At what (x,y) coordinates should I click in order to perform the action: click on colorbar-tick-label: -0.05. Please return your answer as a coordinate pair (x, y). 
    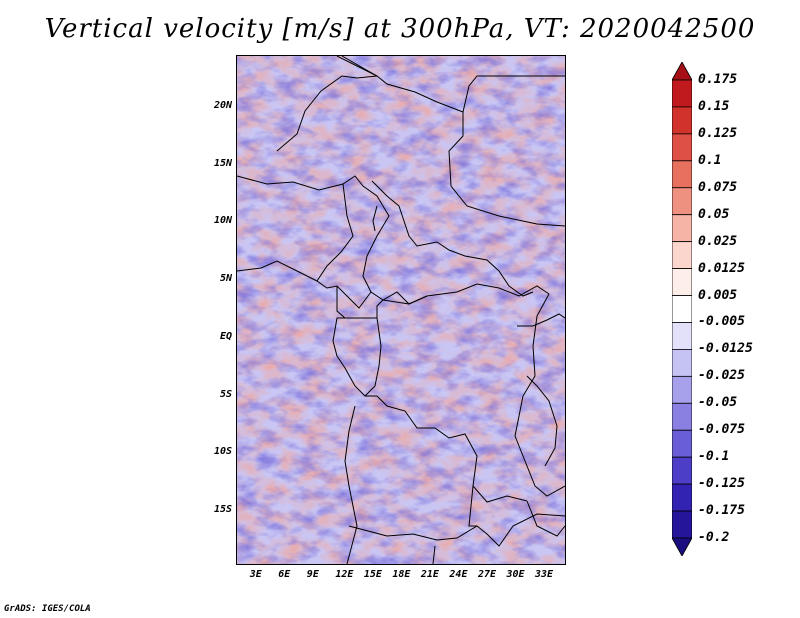
    Looking at the image, I should click on (718, 403).